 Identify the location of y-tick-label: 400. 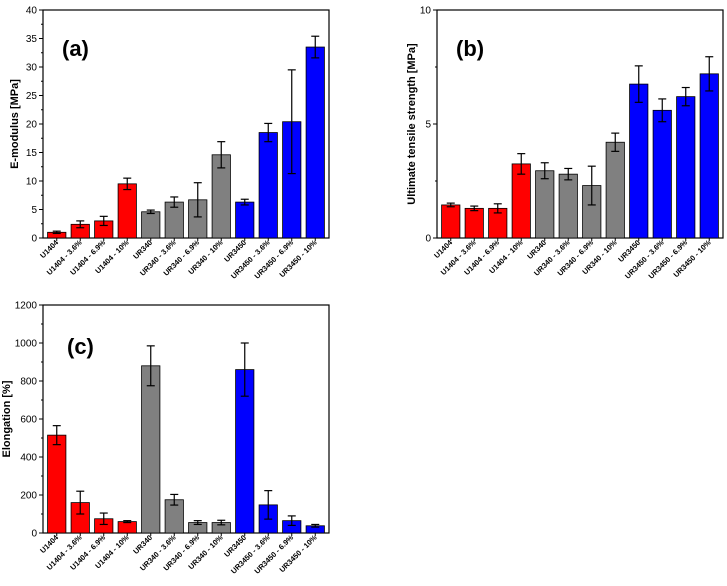
(28, 458).